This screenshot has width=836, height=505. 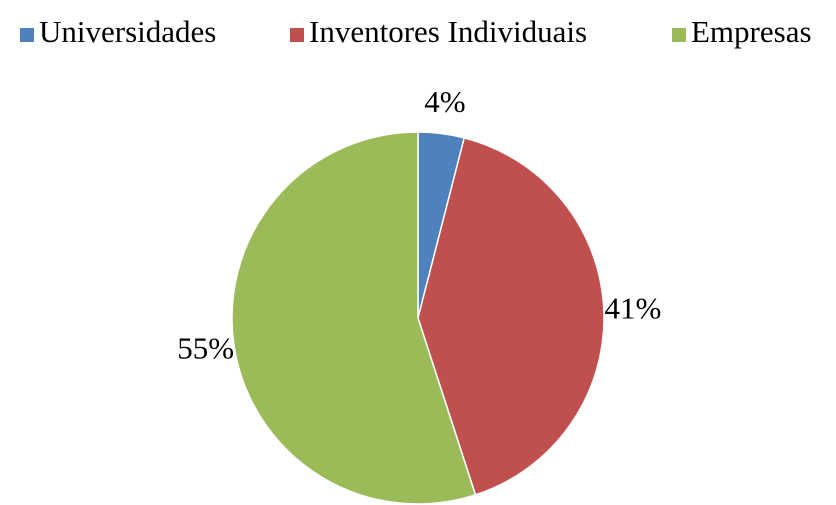 What do you see at coordinates (127, 31) in the screenshot?
I see `legend-text: Universidades` at bounding box center [127, 31].